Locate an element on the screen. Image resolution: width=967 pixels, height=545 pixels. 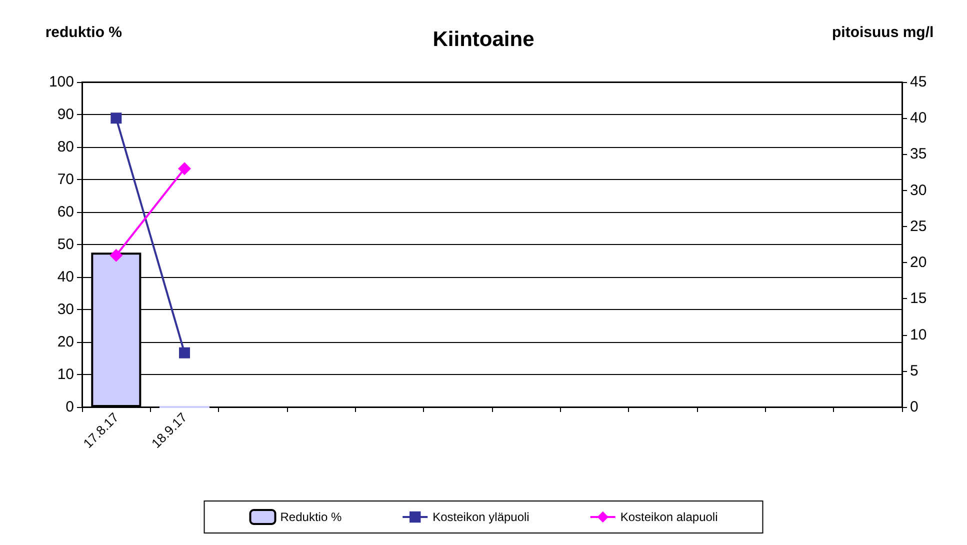
y2-tick-label: 5 is located at coordinates (914, 371).